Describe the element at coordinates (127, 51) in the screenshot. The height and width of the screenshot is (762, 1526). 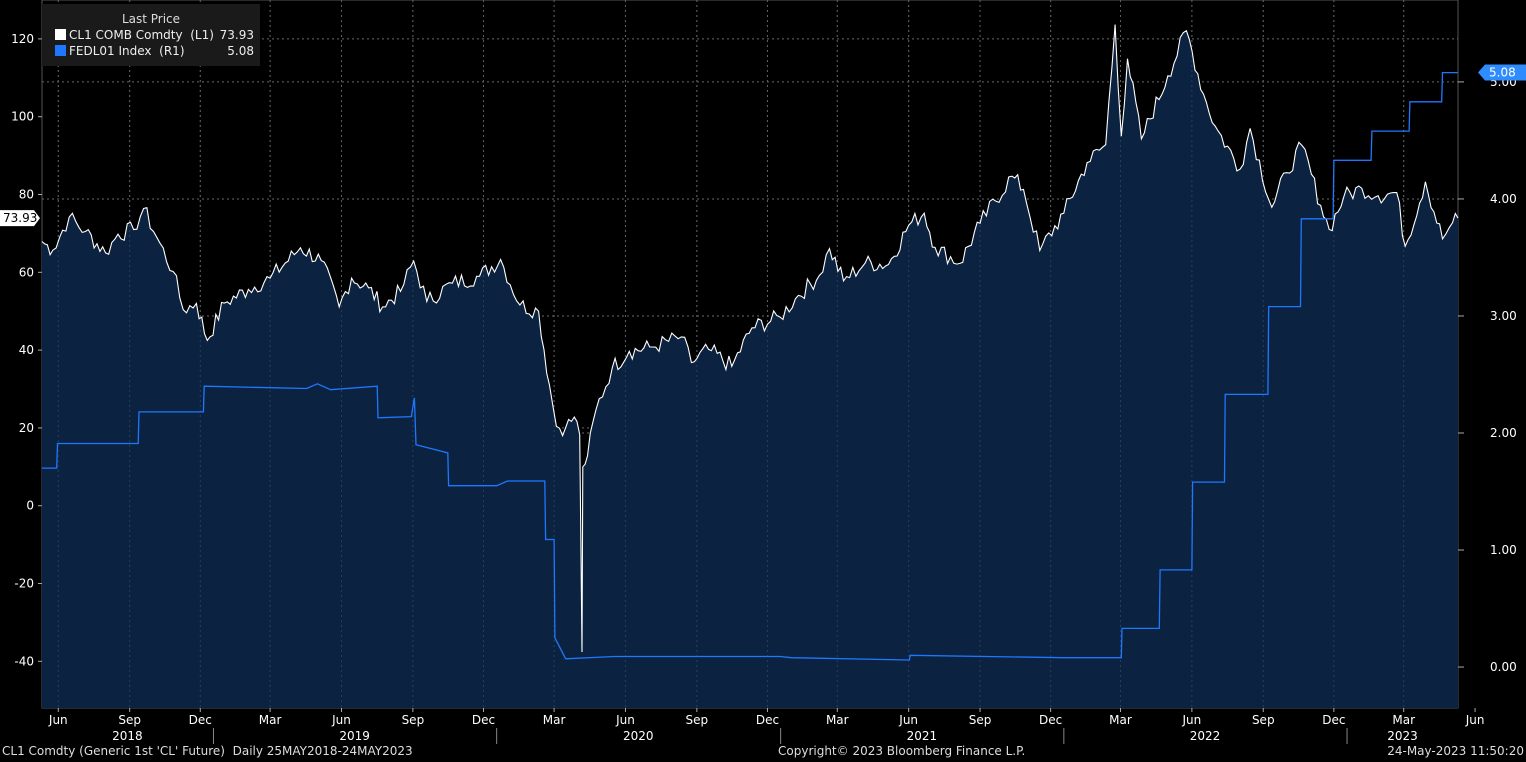
I see `legend-name-fed: FEDL01 Index (R1)` at that location.